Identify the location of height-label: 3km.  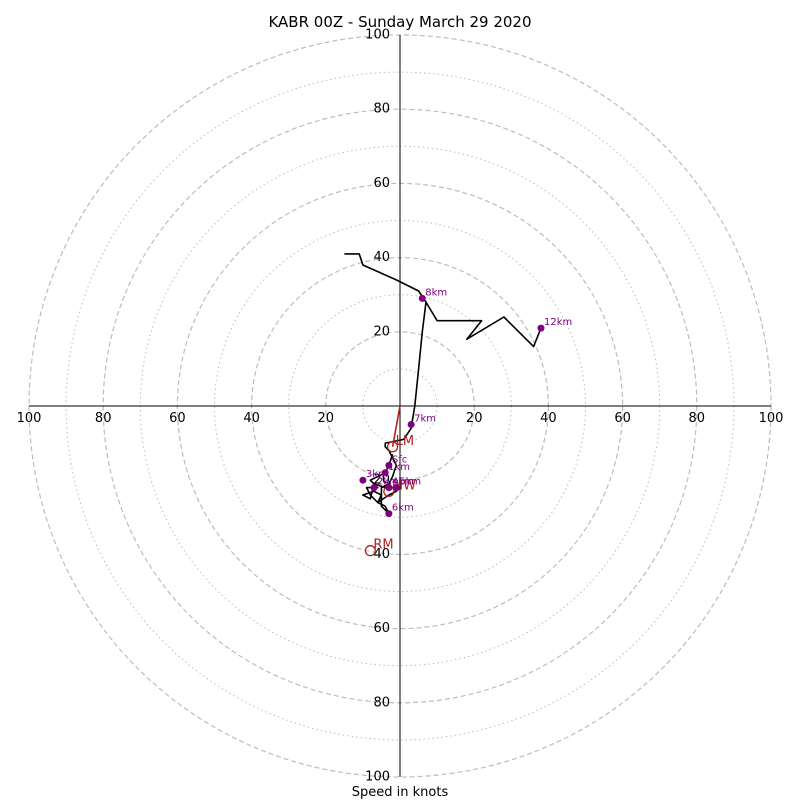
(377, 474).